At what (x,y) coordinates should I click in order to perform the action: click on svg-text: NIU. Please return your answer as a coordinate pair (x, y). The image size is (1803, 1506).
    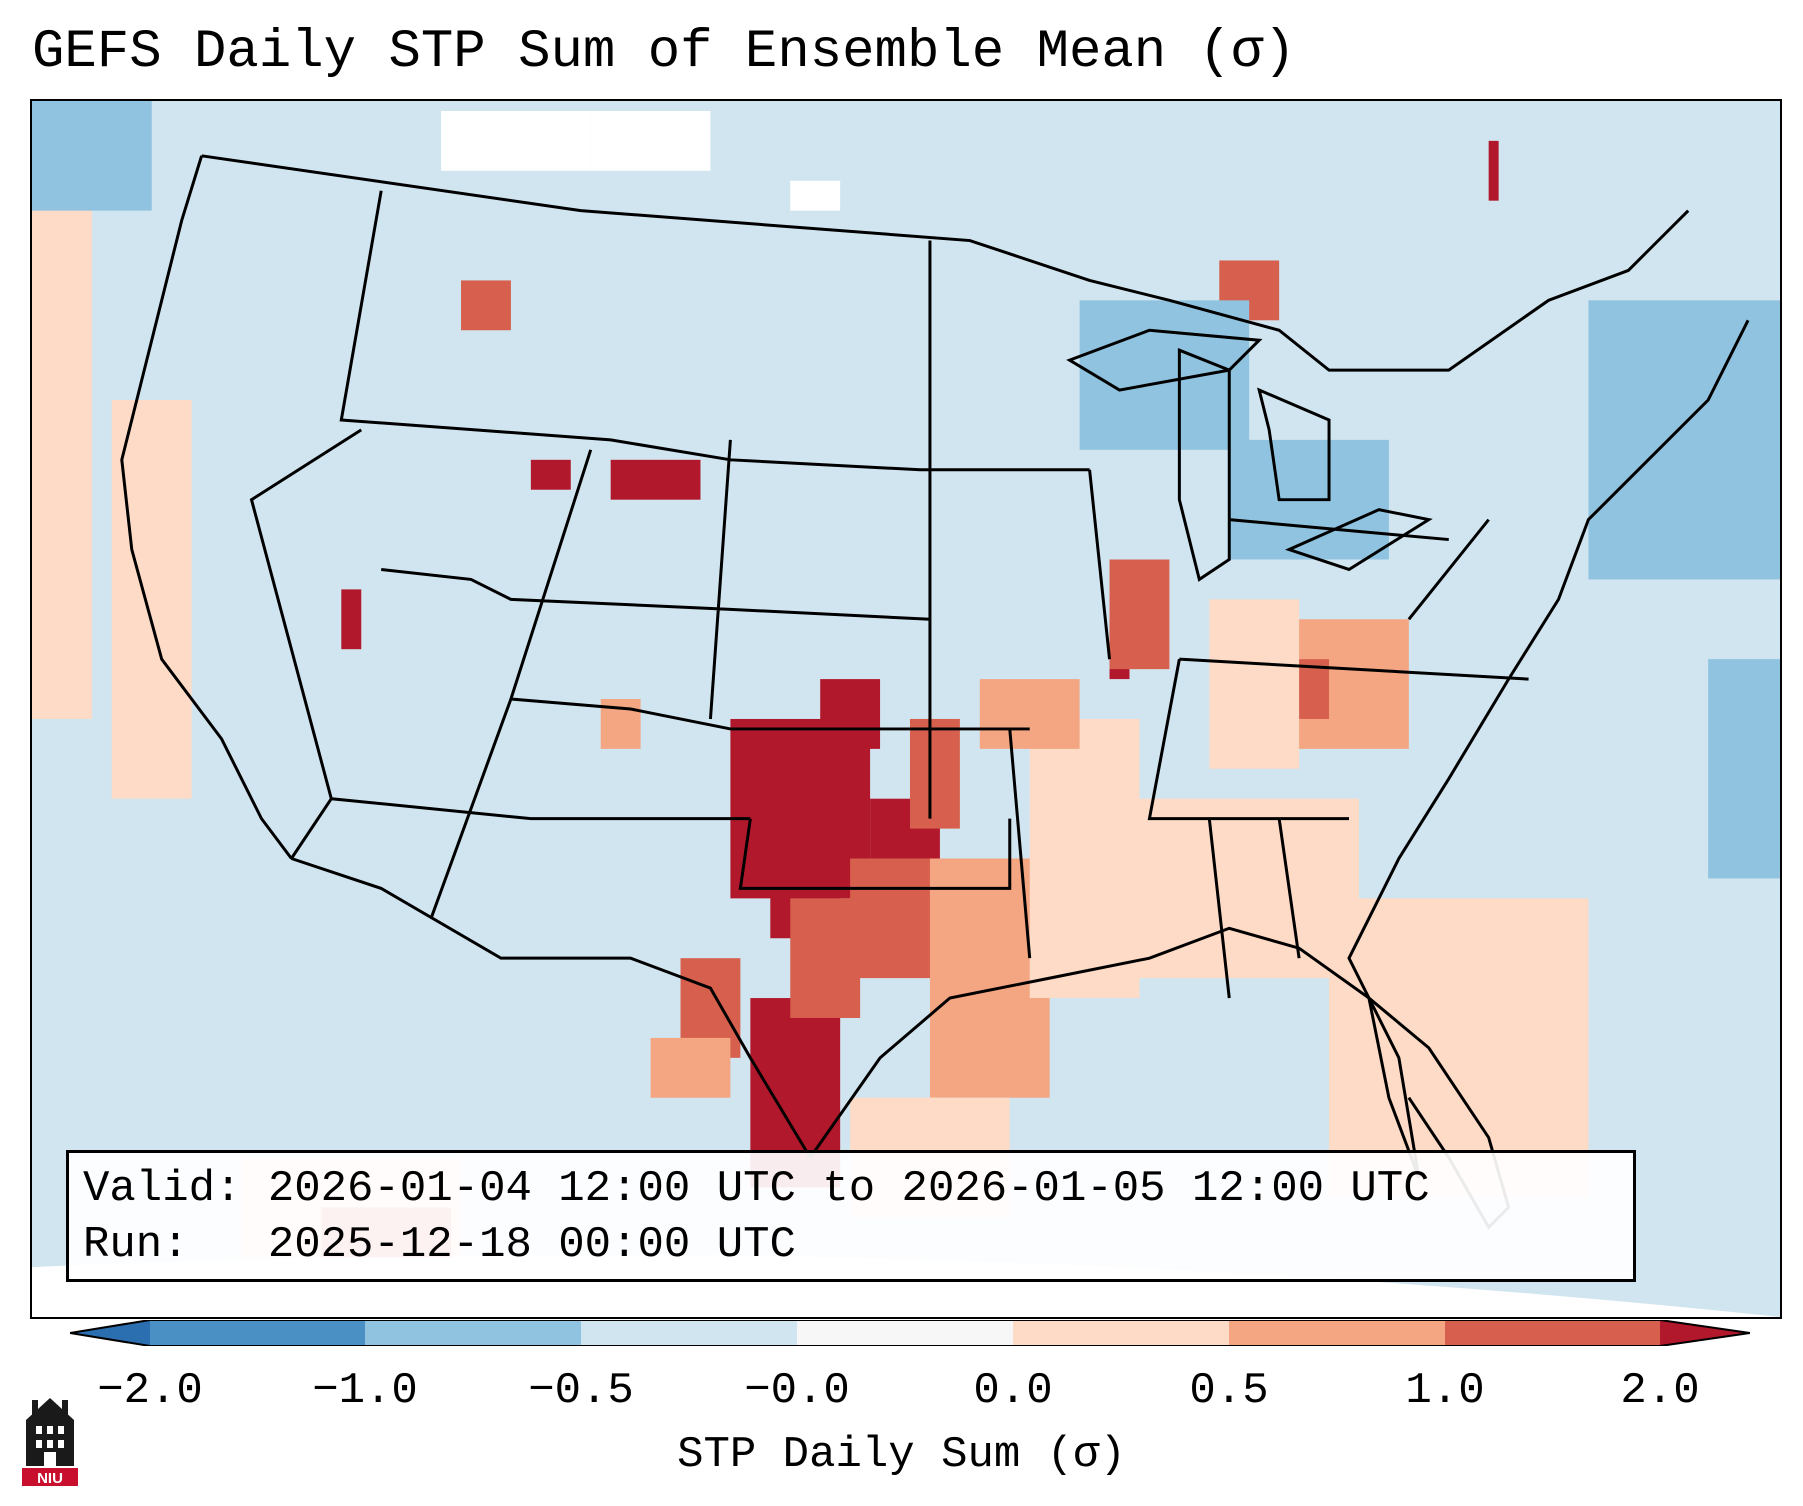
    Looking at the image, I should click on (50, 1478).